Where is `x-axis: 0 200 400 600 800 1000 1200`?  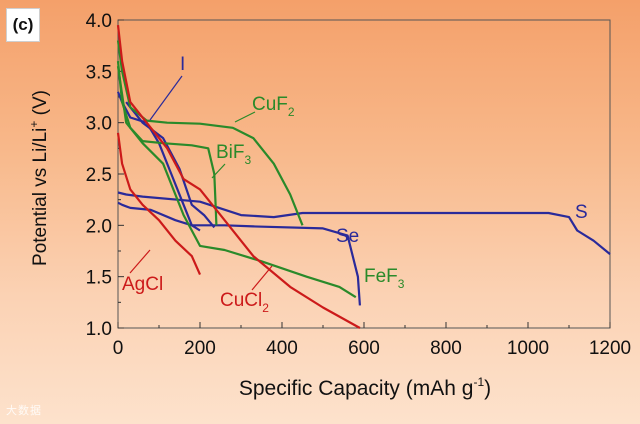 x-axis: 0 200 400 600 800 1000 1200 is located at coordinates (372, 340).